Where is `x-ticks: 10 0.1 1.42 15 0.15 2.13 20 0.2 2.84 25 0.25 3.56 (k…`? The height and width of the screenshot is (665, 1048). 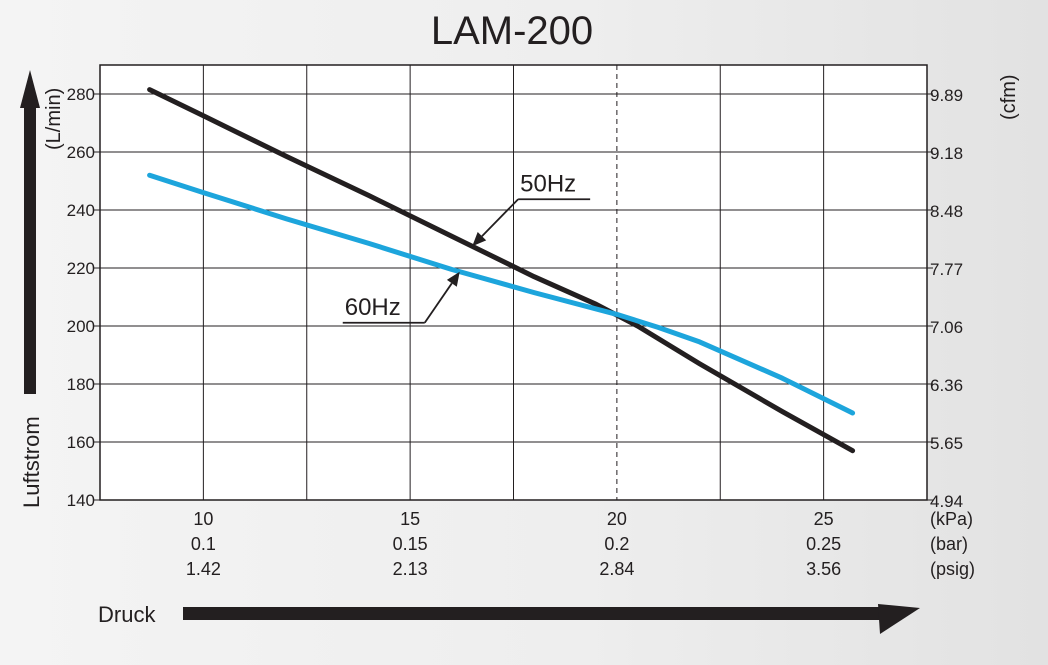 x-ticks: 10 0.1 1.42 15 0.15 2.13 20 0.2 2.84 25 0.25 3.56 (k… is located at coordinates (580, 544).